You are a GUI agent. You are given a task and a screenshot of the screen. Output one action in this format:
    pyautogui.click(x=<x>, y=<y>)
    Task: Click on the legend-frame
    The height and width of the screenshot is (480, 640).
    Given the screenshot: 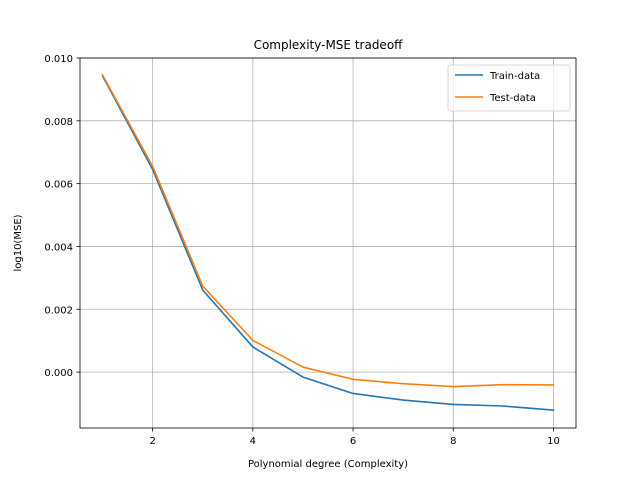 What is the action you would take?
    pyautogui.click(x=509, y=88)
    